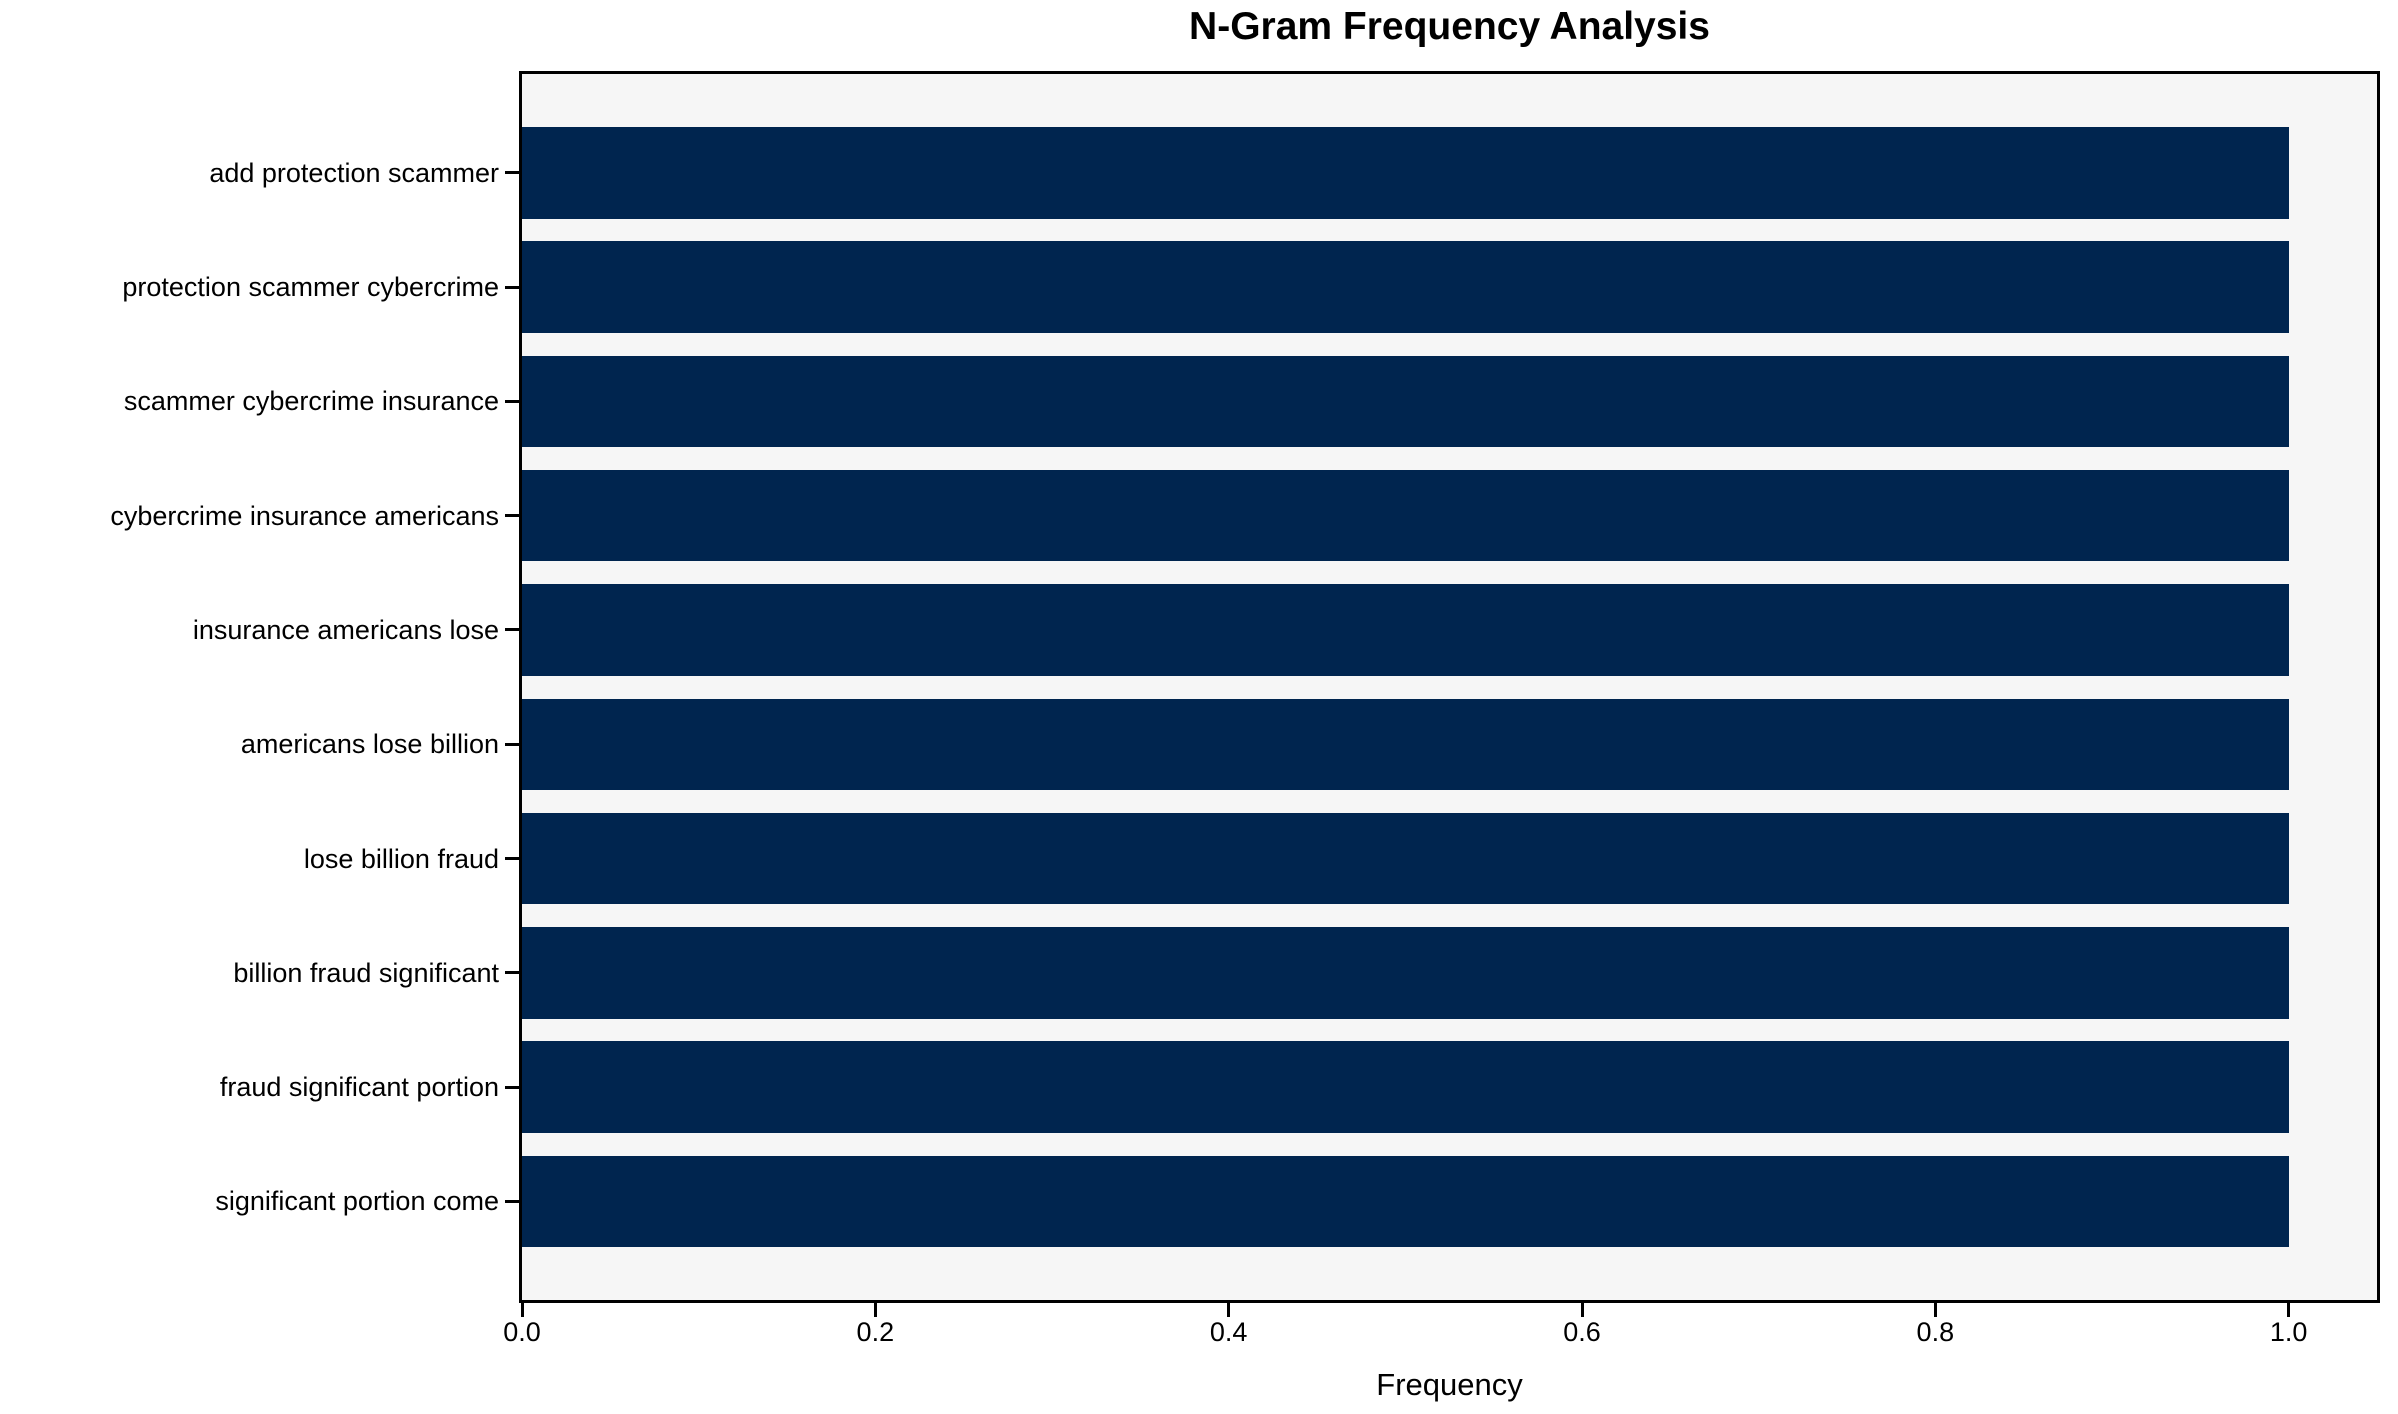 Image resolution: width=2398 pixels, height=1414 pixels. I want to click on x-tick-label: 1.0, so click(2288, 1332).